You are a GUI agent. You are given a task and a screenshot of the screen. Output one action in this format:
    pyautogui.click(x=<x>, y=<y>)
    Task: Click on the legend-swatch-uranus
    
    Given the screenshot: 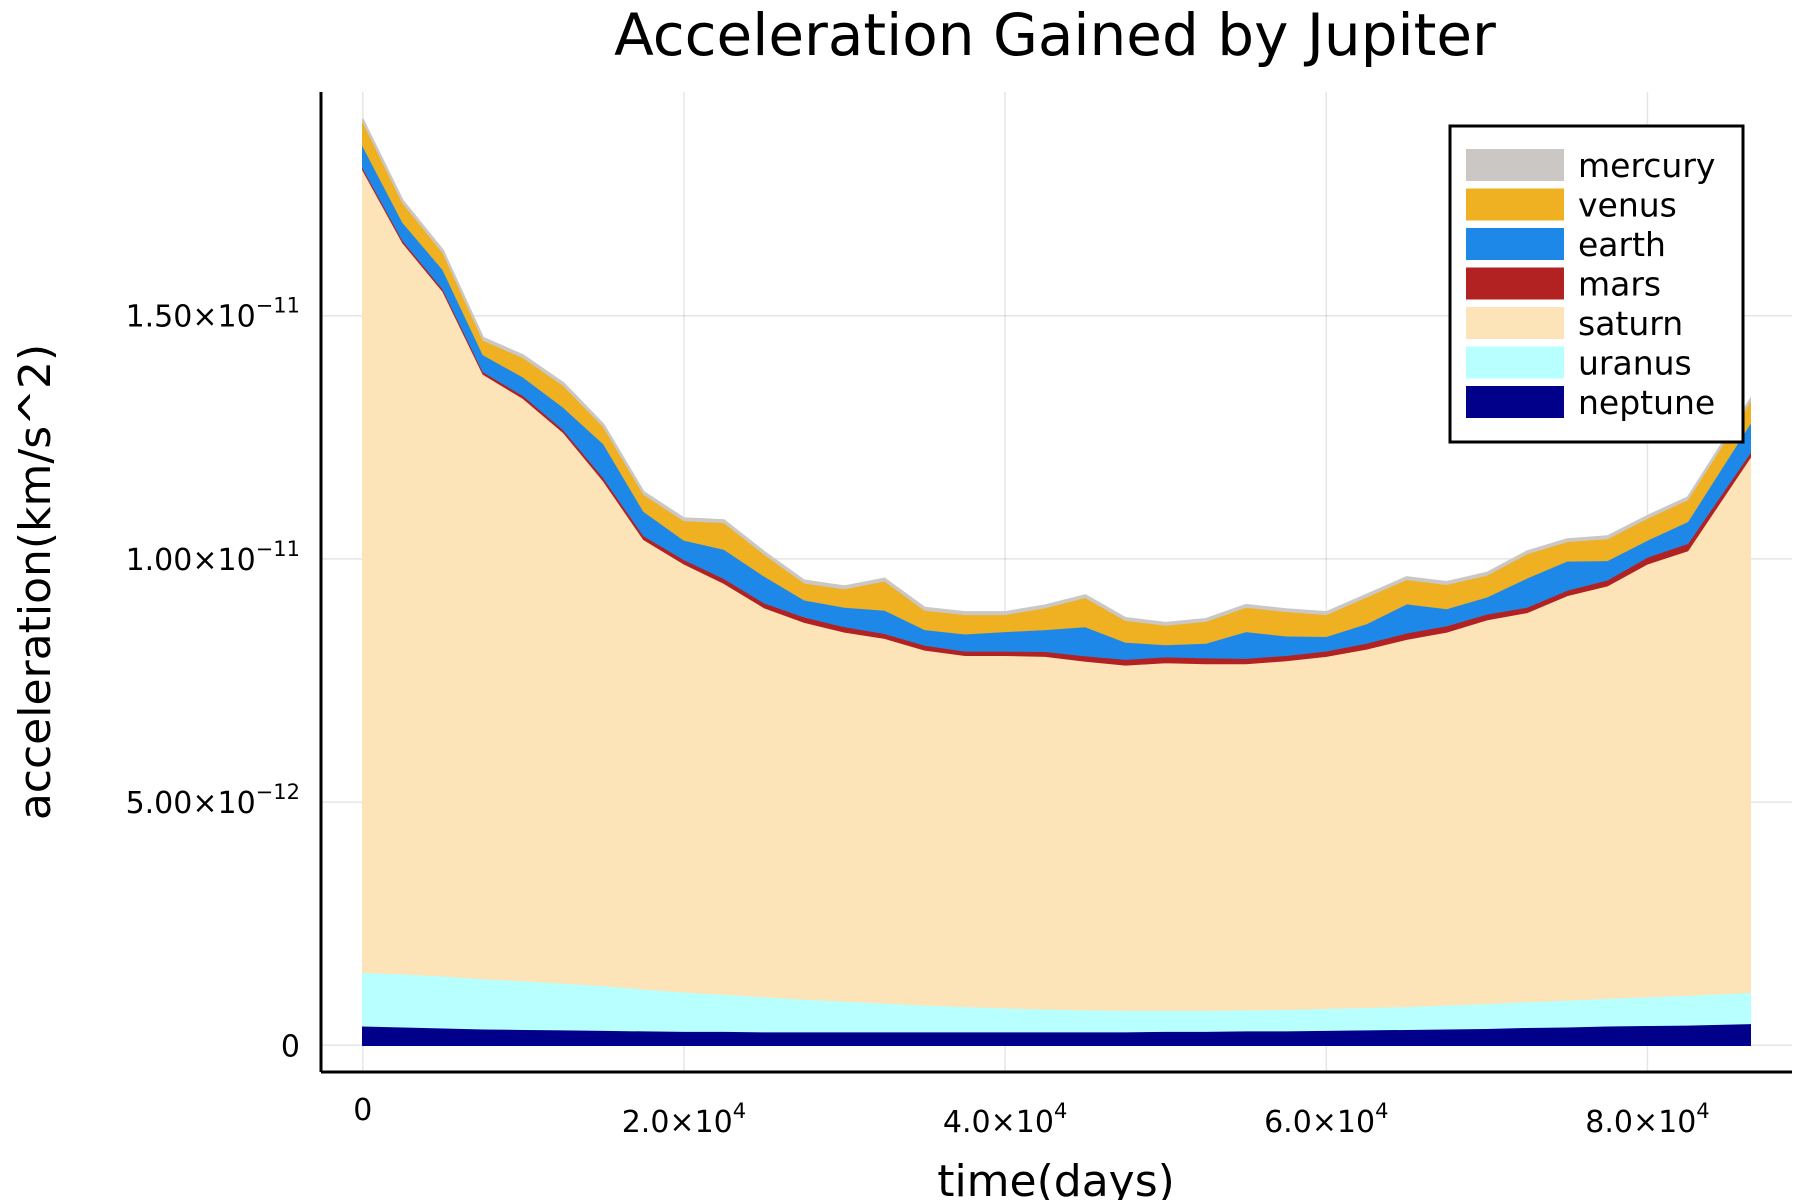 What is the action you would take?
    pyautogui.click(x=1515, y=362)
    